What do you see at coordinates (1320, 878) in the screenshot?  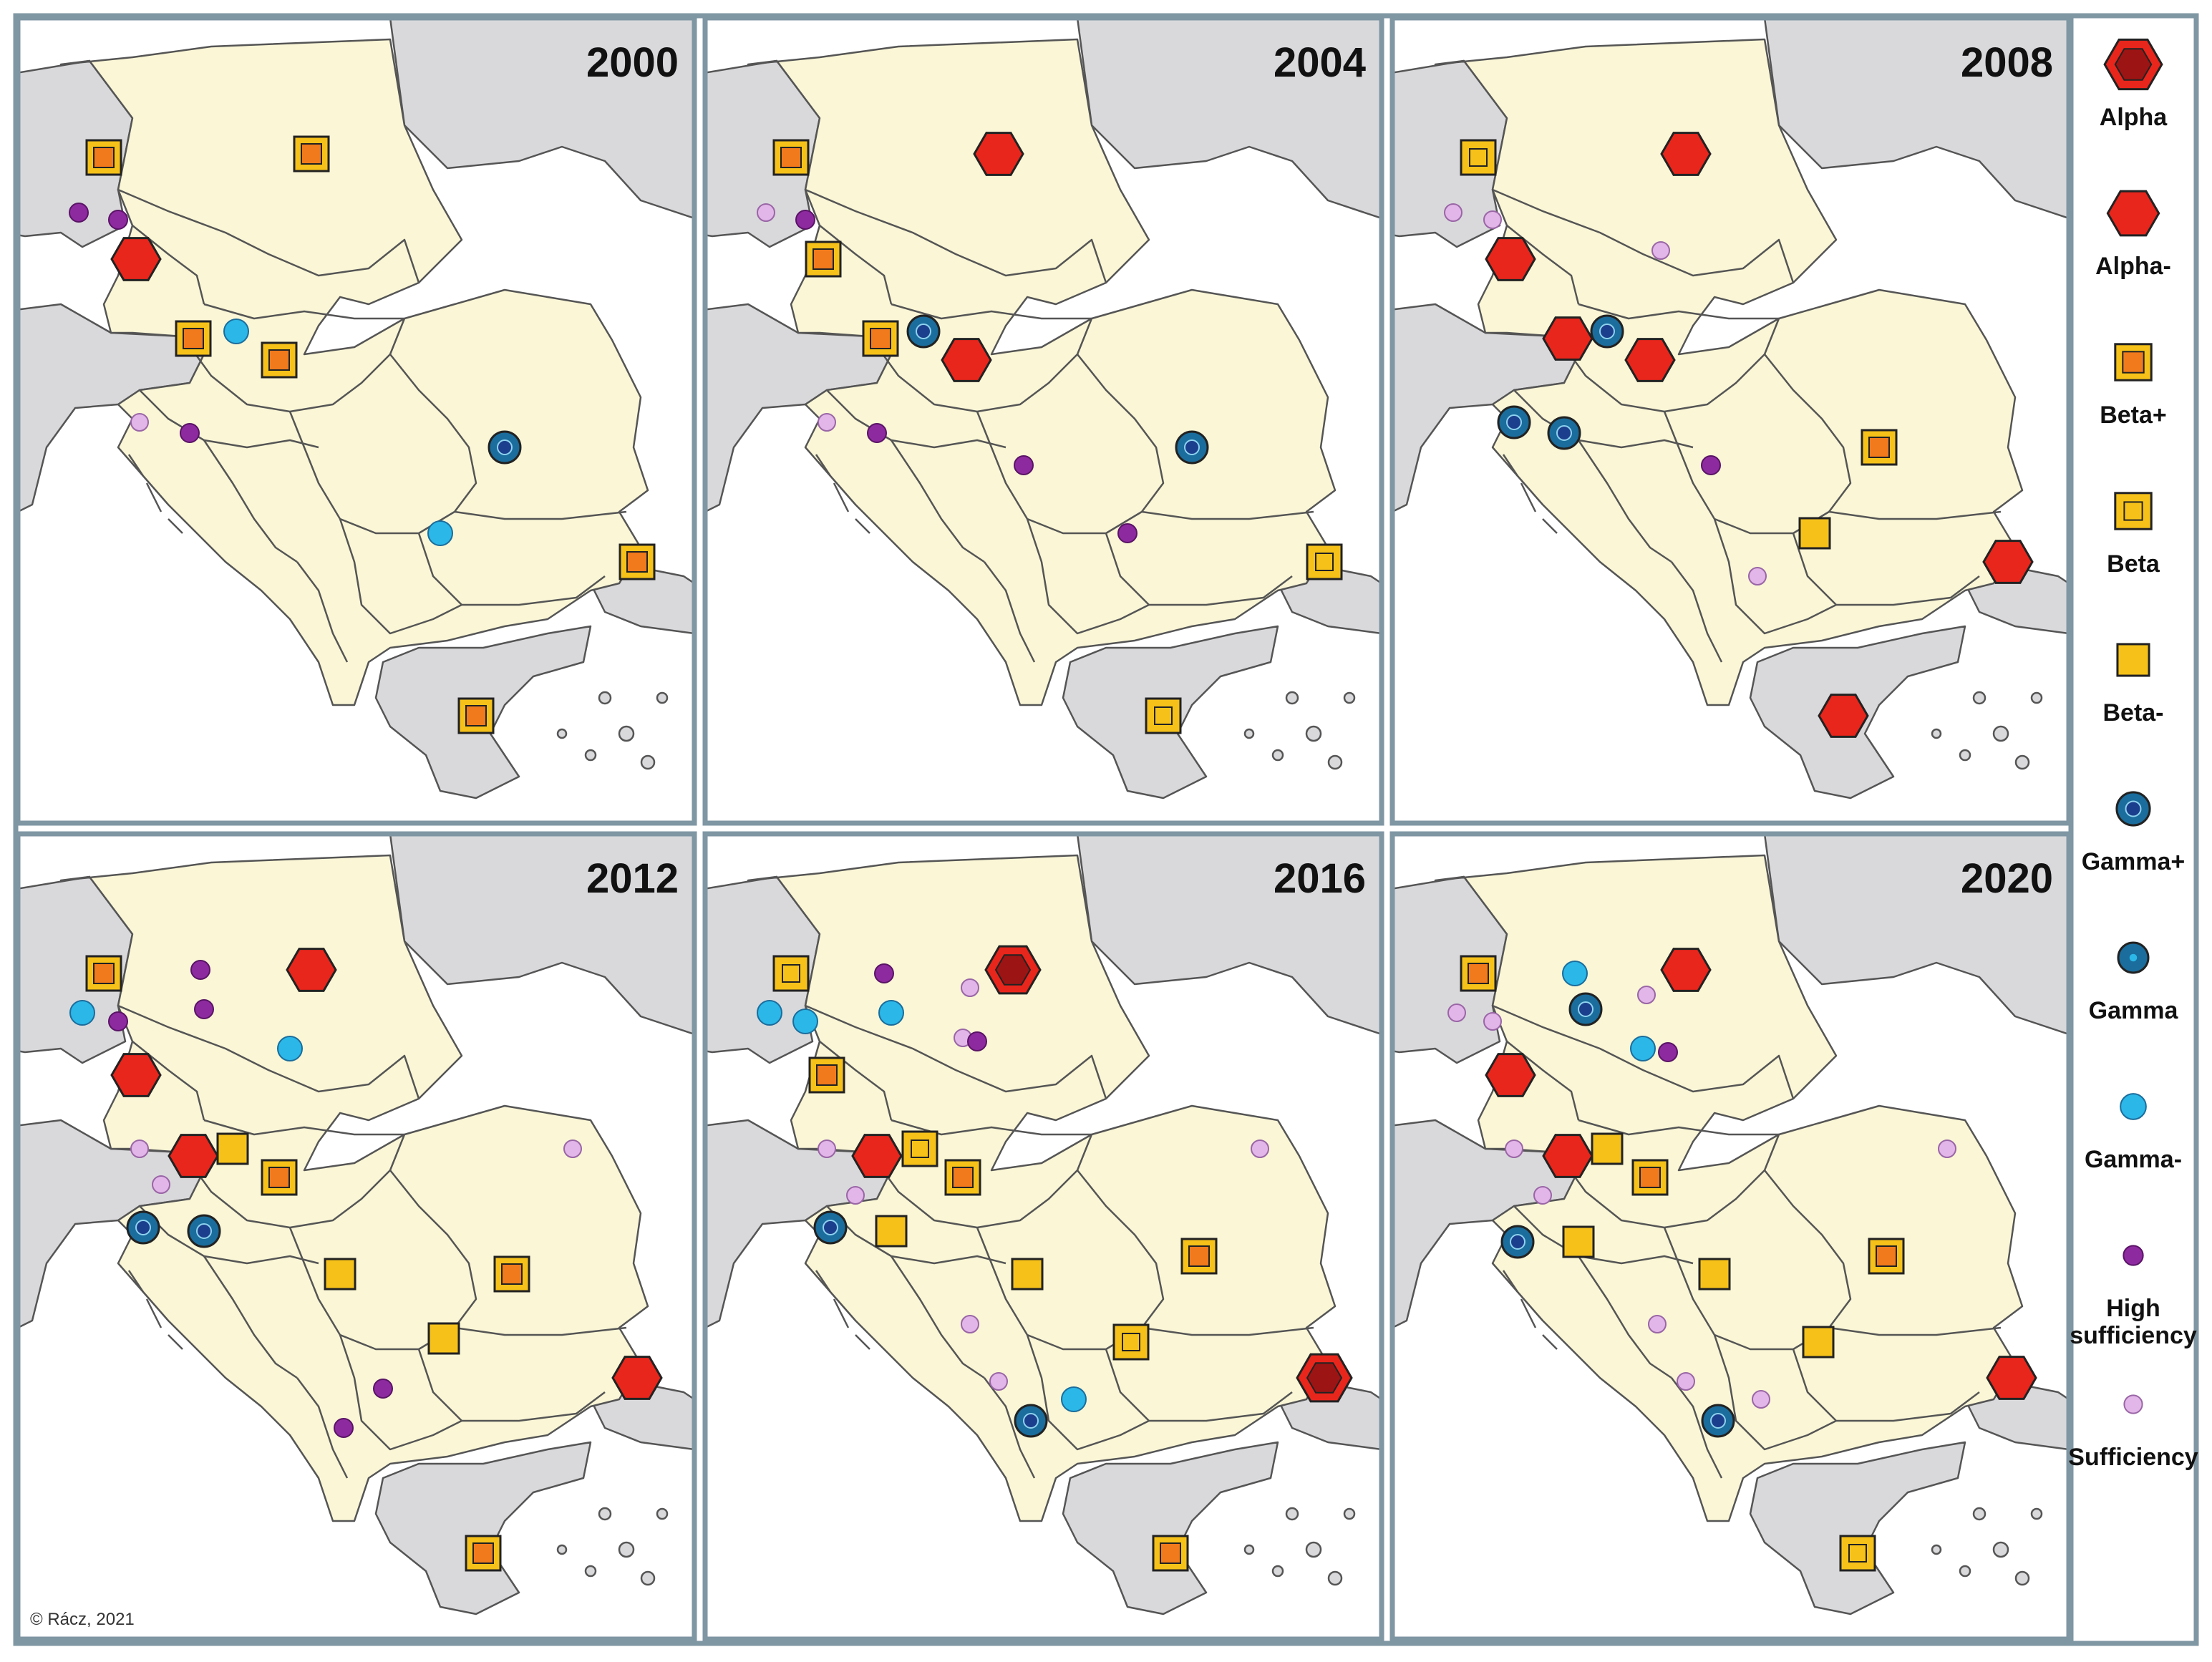 I see `panel-year-label: 2016` at bounding box center [1320, 878].